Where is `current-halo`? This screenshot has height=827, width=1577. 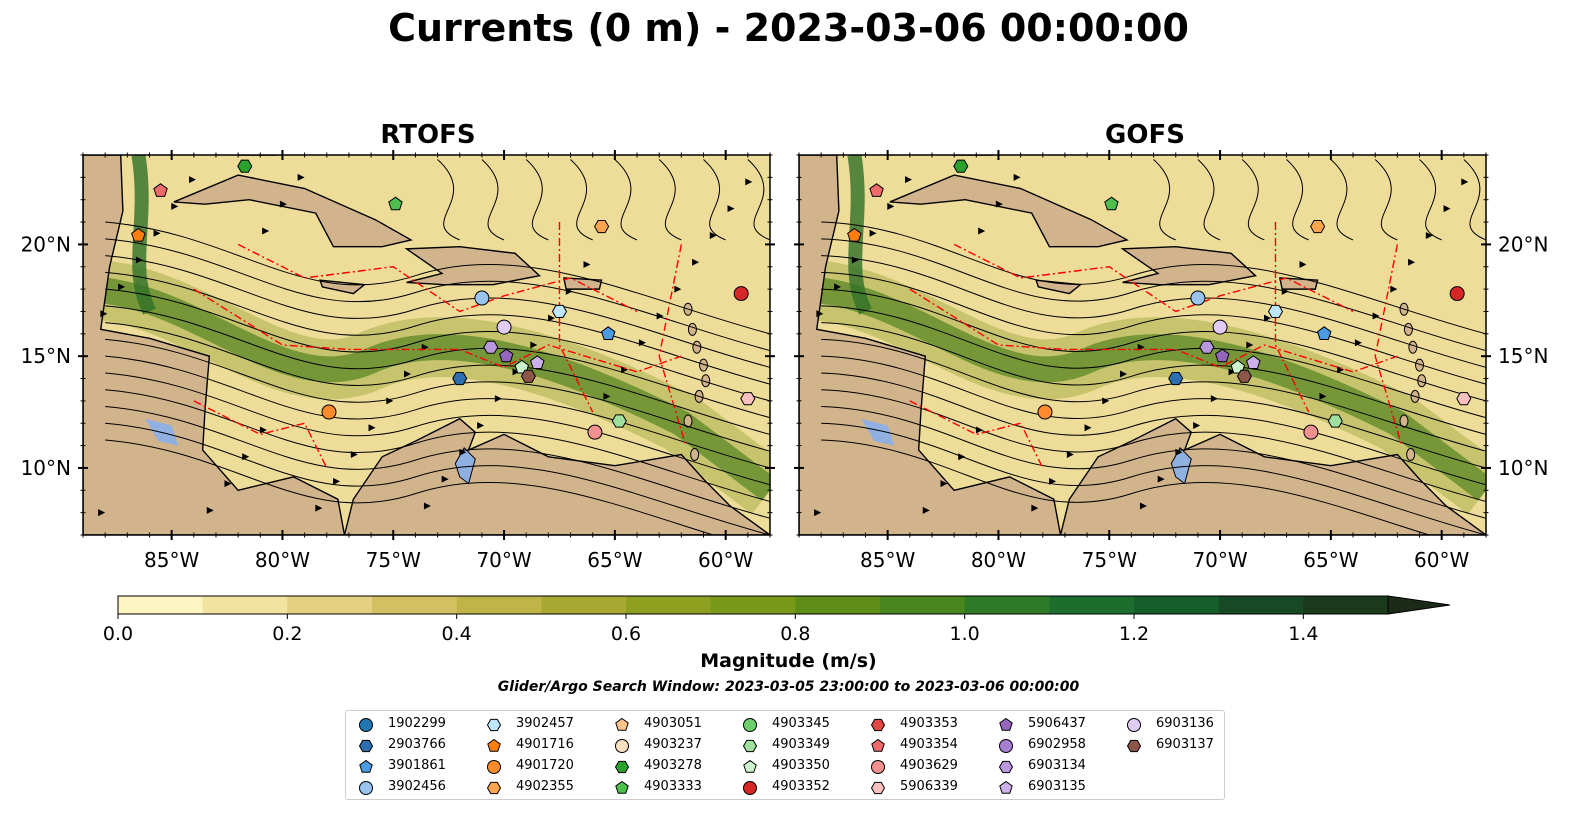
current-halo is located at coordinates (426, 387).